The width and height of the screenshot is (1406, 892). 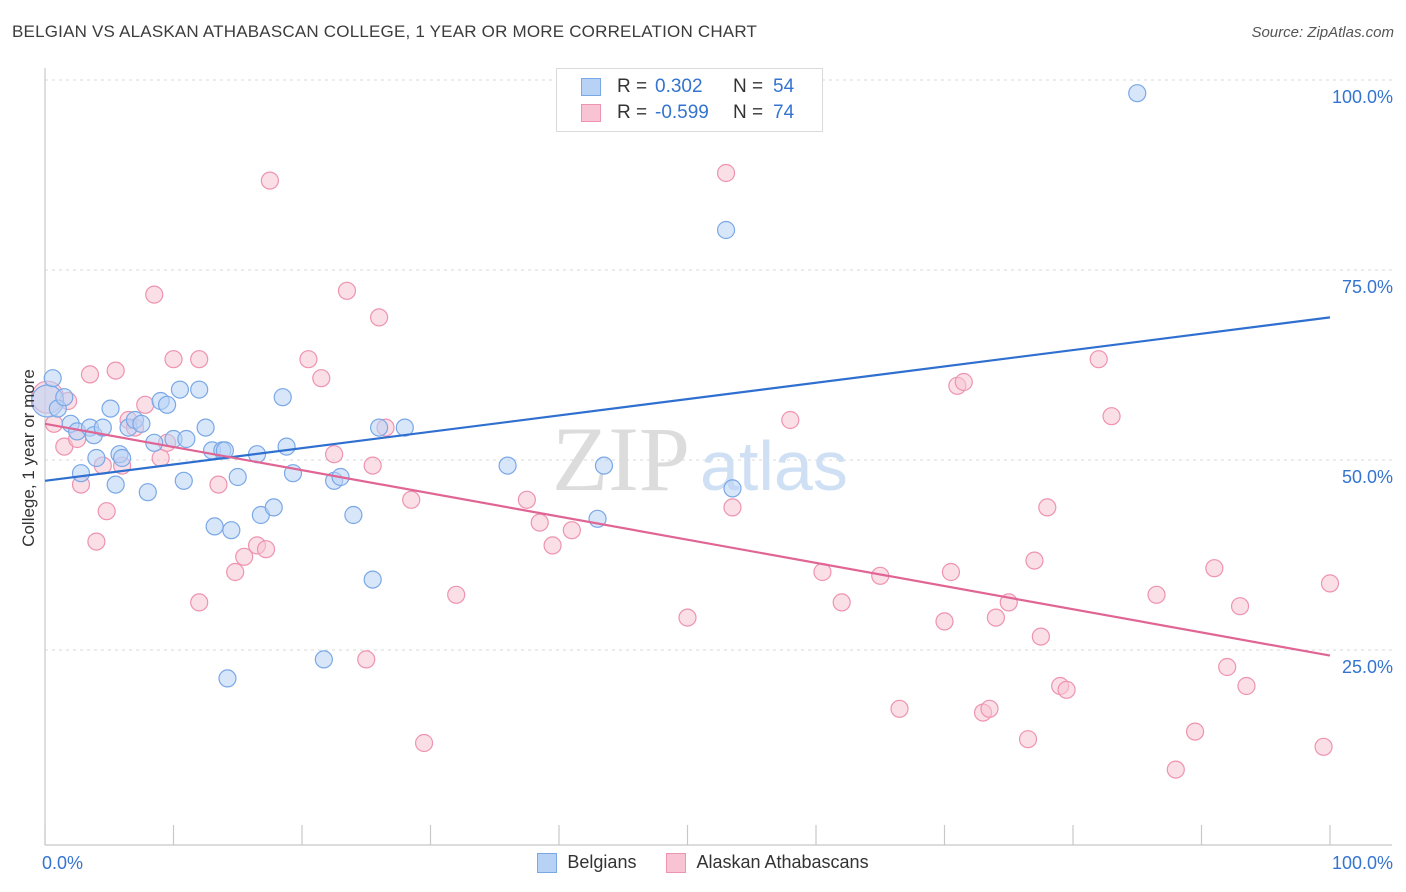 I want to click on legend-label-belgians: Belgians, so click(x=602, y=862).